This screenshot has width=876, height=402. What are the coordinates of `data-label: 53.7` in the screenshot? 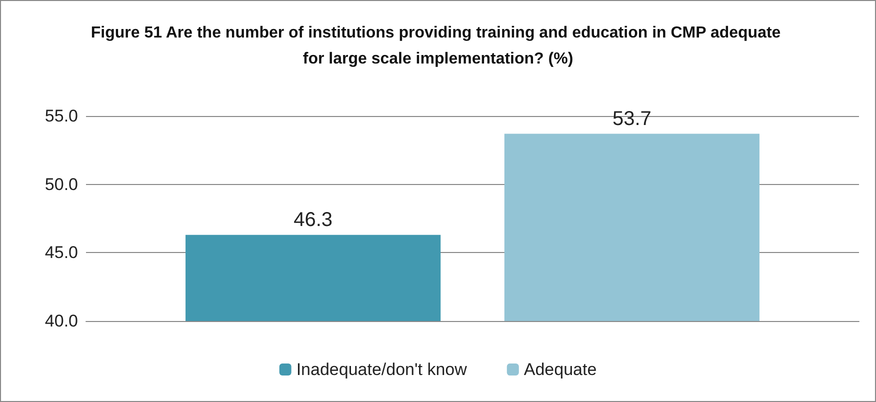 It's located at (632, 119).